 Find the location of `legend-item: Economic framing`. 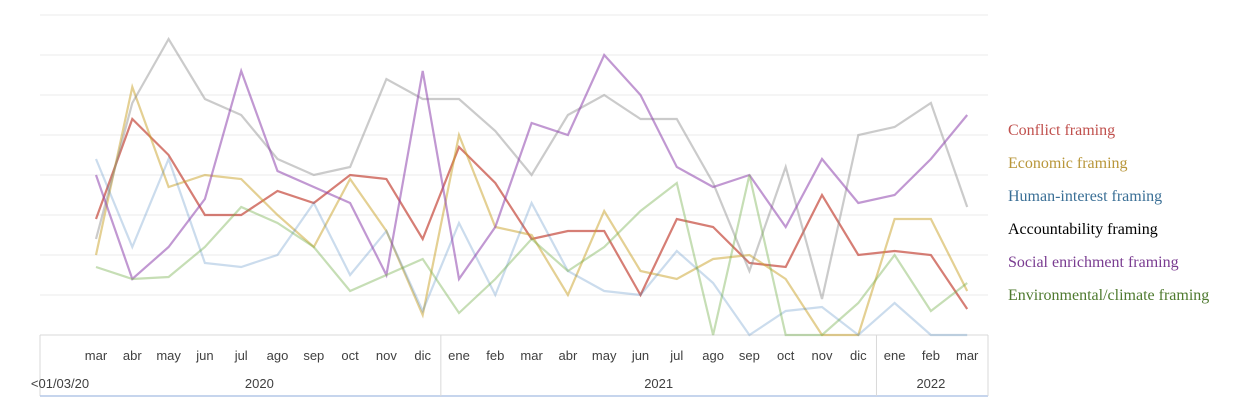

legend-item: Economic framing is located at coordinates (1068, 163).